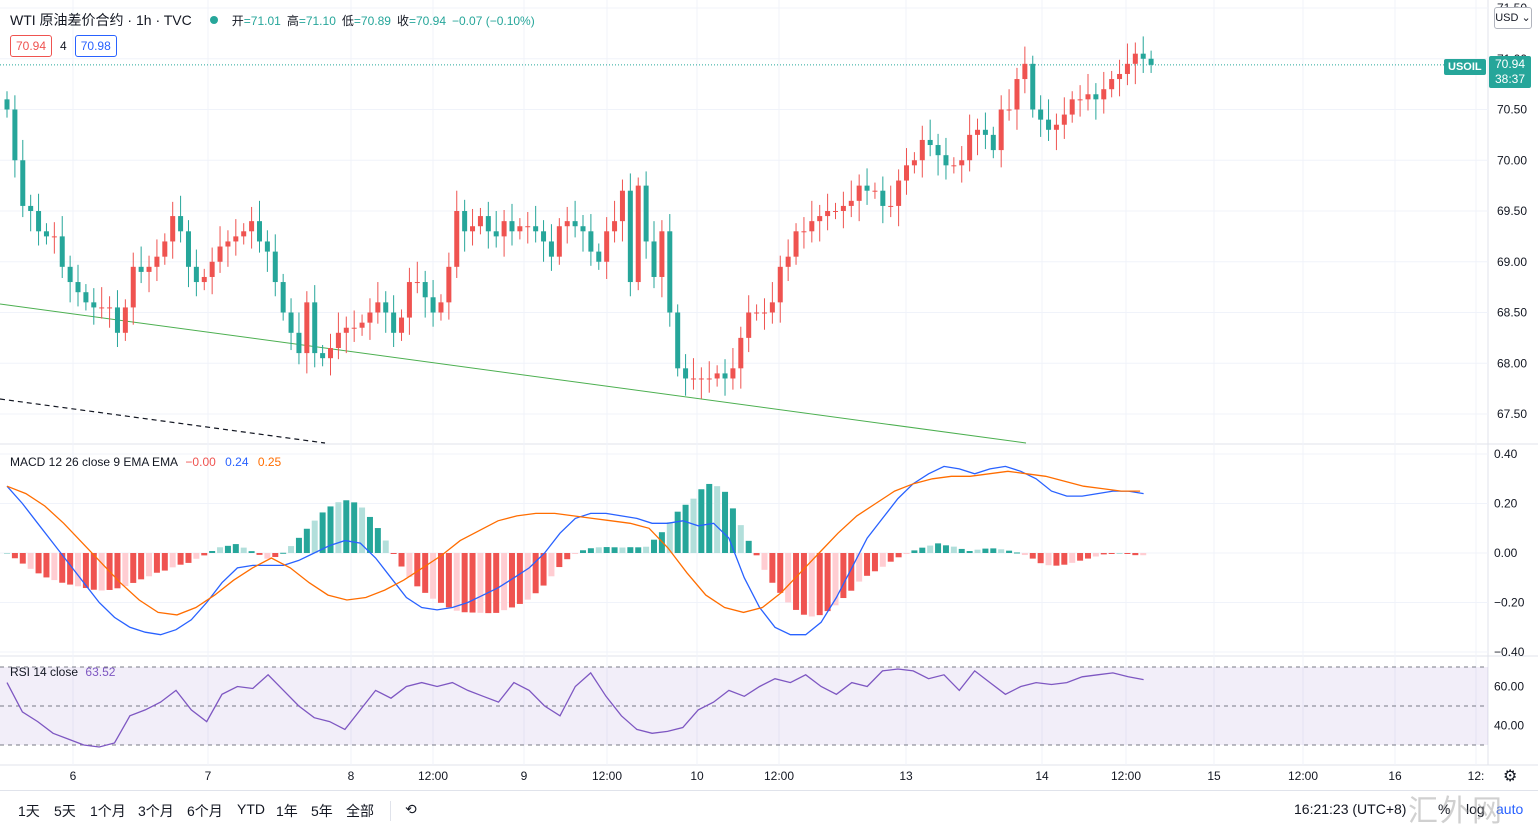  Describe the element at coordinates (1475, 809) in the screenshot. I see `log-toggle: log` at that location.